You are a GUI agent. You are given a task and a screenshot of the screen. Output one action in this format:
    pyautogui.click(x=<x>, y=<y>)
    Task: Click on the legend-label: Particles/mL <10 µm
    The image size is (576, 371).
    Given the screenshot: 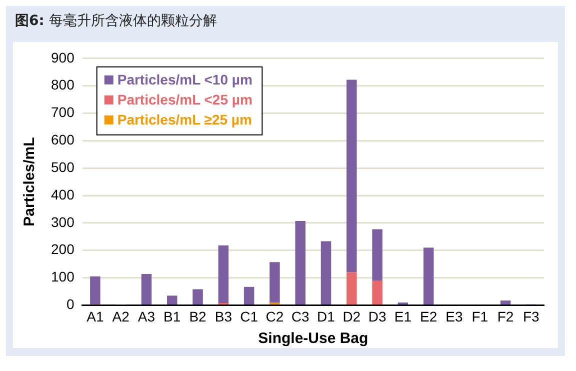 What is the action you would take?
    pyautogui.click(x=184, y=79)
    